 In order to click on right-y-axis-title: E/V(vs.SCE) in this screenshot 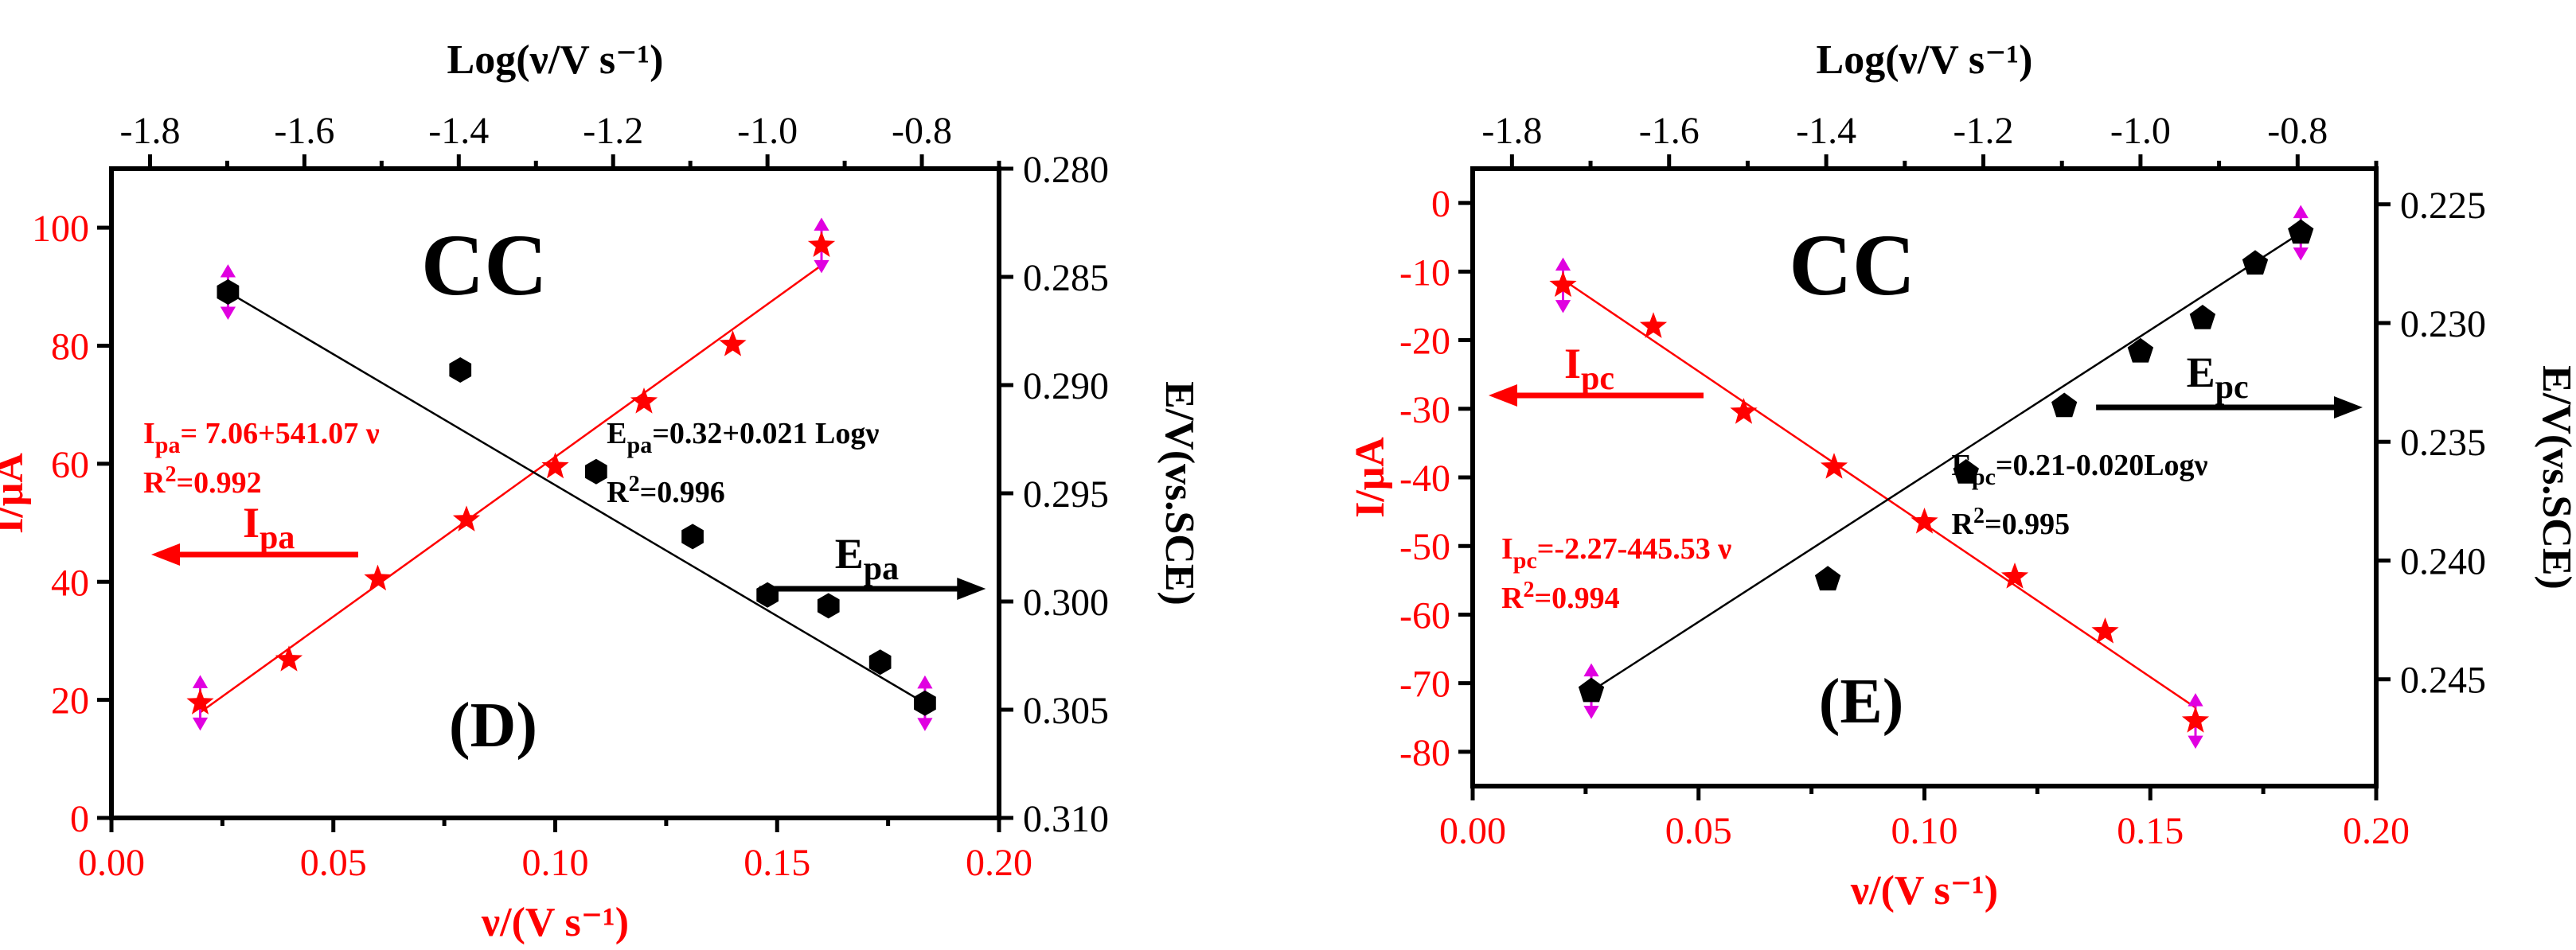, I will do `click(2555, 478)`.